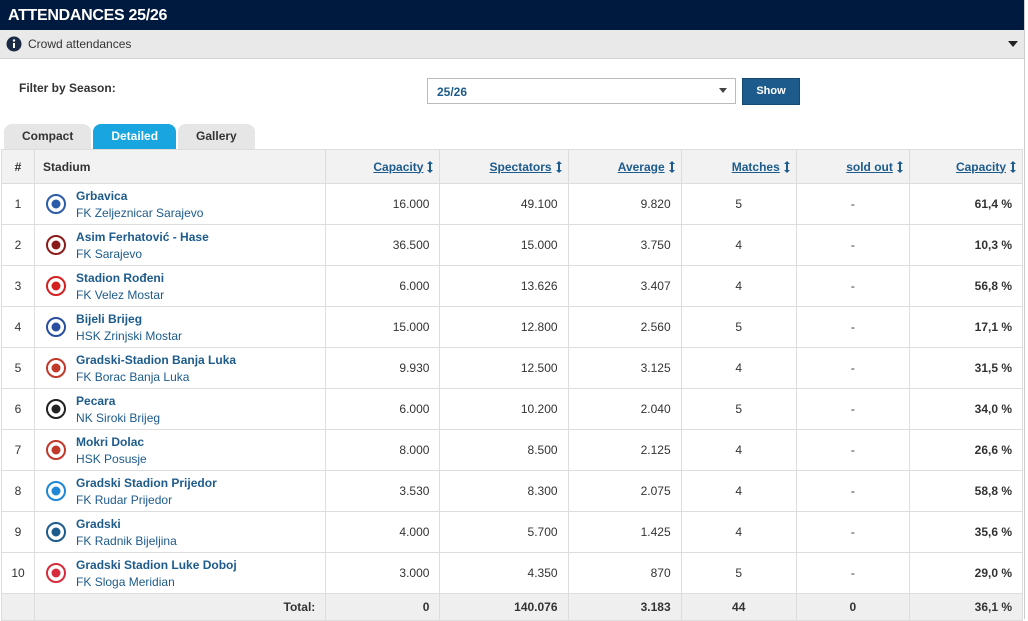  I want to click on club-name: FK Sarajevo, so click(109, 253).